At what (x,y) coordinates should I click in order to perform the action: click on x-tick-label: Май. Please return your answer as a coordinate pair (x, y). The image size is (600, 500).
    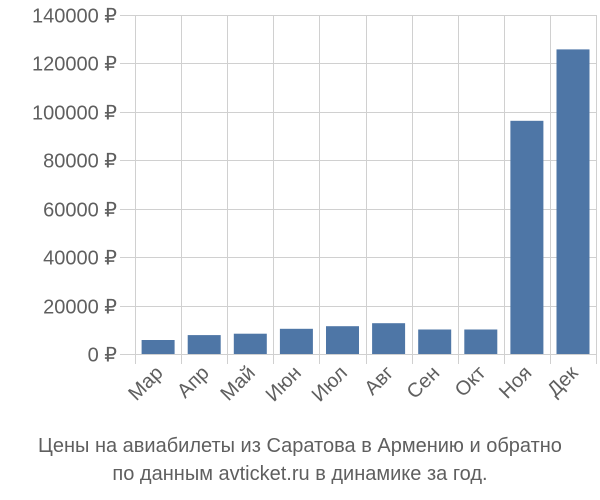
    Looking at the image, I should click on (238, 383).